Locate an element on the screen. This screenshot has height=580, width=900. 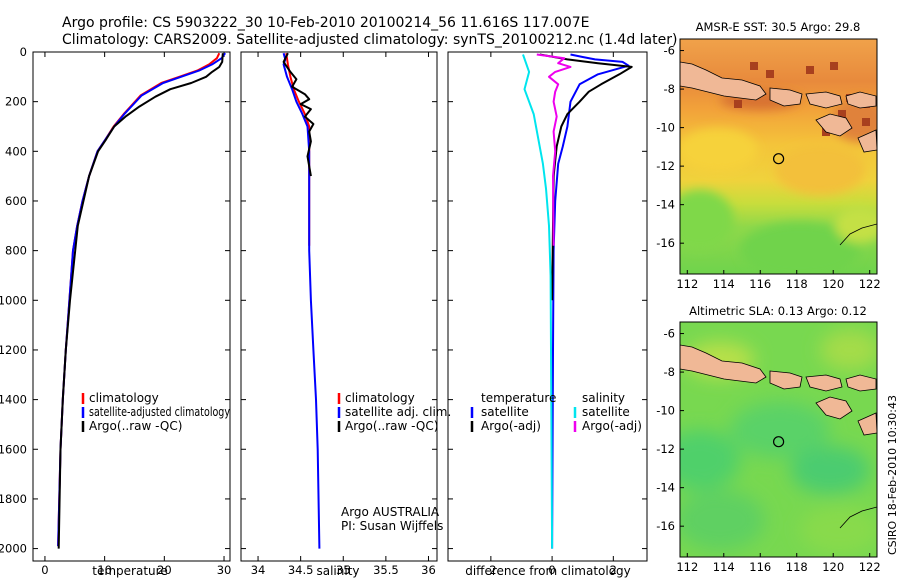
x-tick-label: 36 is located at coordinates (428, 570).